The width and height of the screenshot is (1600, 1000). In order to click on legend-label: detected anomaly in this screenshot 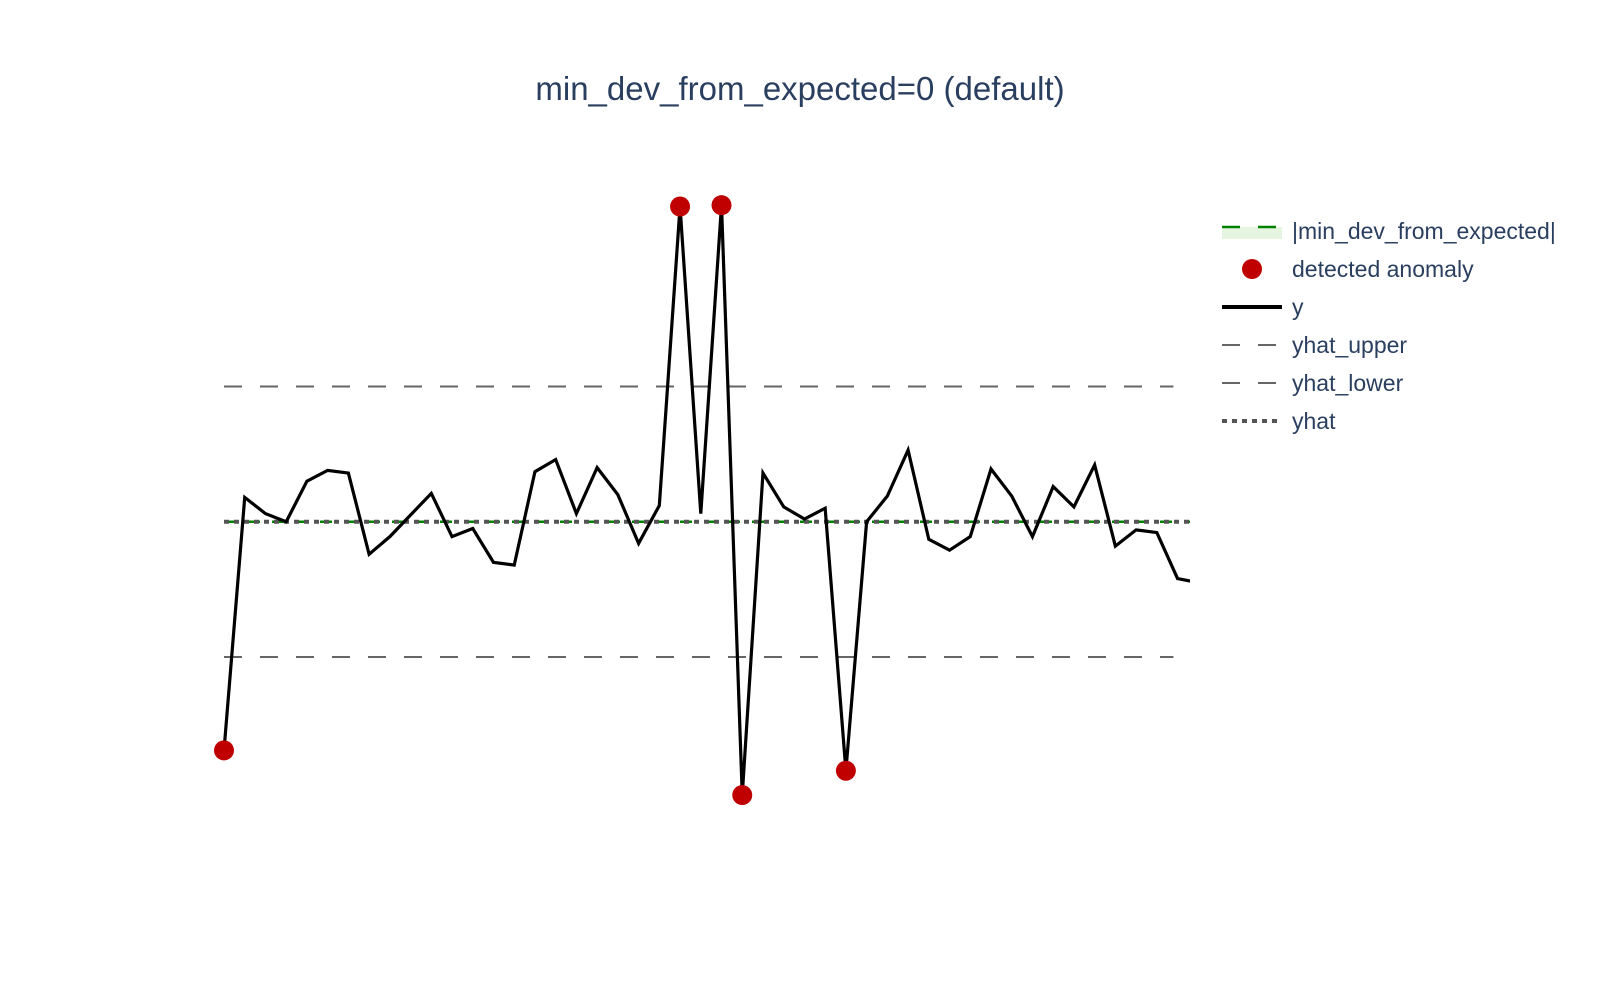, I will do `click(1383, 269)`.